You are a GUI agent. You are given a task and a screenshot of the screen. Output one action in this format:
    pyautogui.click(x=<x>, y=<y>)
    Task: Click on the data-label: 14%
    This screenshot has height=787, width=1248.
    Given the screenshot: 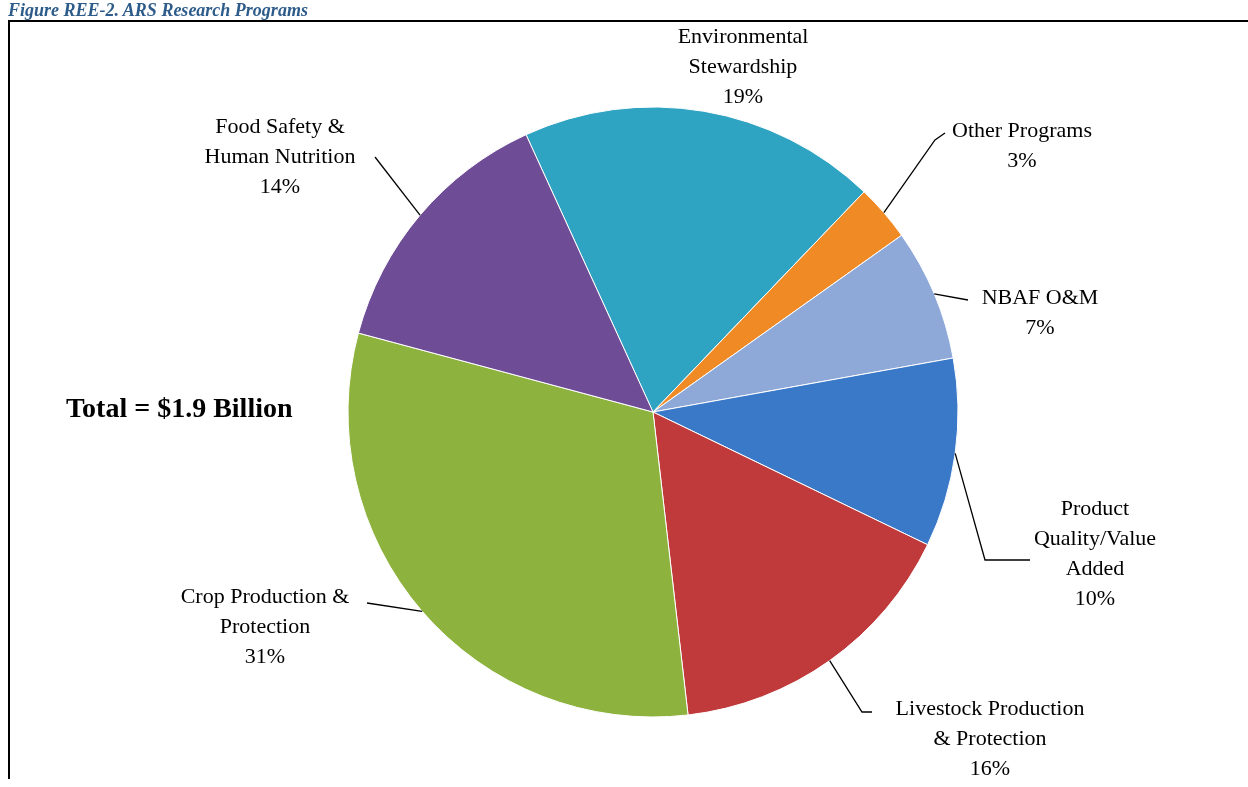 What is the action you would take?
    pyautogui.click(x=280, y=185)
    